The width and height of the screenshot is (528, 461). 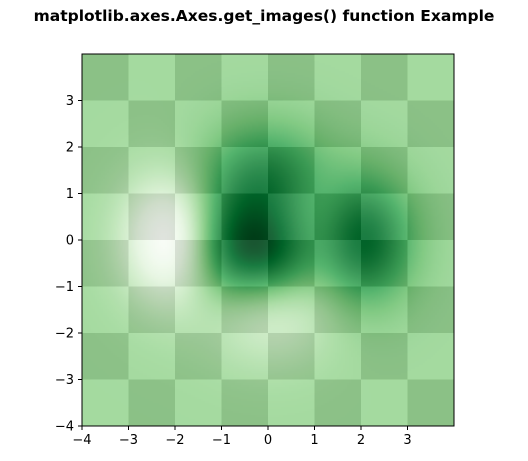 What do you see at coordinates (128, 440) in the screenshot?
I see `x-tick-label: −3` at bounding box center [128, 440].